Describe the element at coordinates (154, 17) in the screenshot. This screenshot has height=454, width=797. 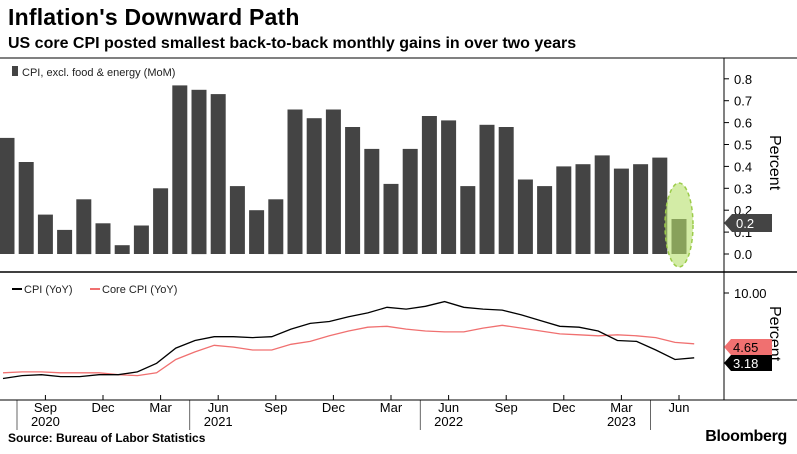
I see `chart-title: Inflation's Downward Path` at that location.